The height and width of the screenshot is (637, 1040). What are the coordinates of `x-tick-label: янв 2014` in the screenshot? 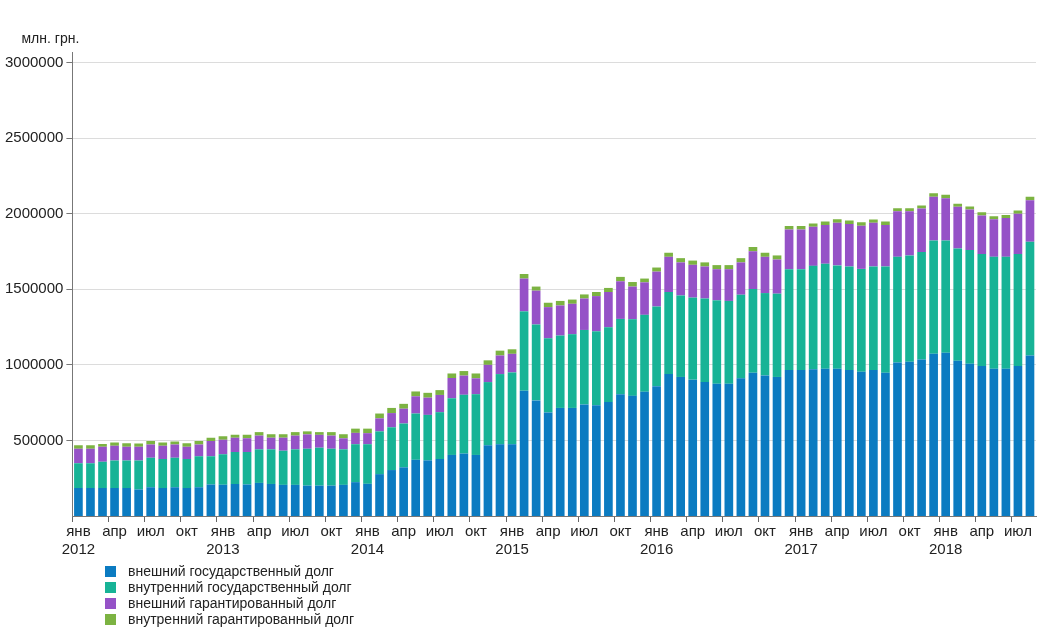 It's located at (367, 540).